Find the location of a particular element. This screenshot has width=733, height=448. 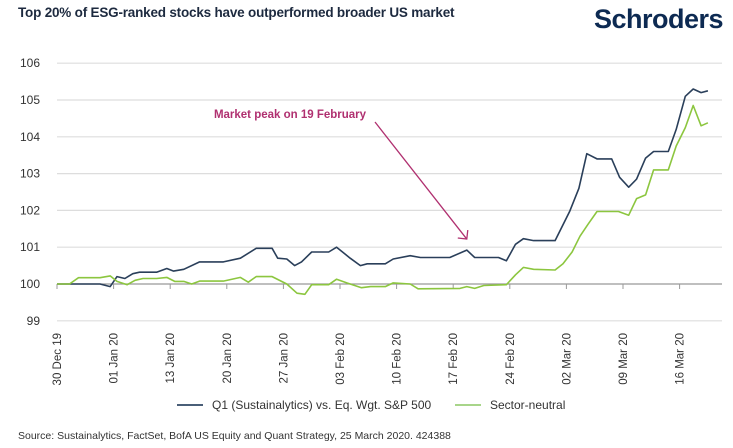

y-tick-label: 105 is located at coordinates (30, 100).